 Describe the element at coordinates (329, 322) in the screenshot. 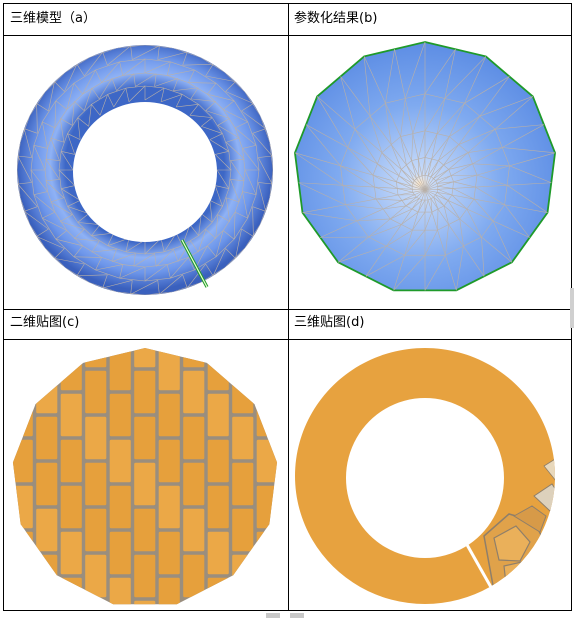

I see `caption-d: 三维贴图(d)` at that location.